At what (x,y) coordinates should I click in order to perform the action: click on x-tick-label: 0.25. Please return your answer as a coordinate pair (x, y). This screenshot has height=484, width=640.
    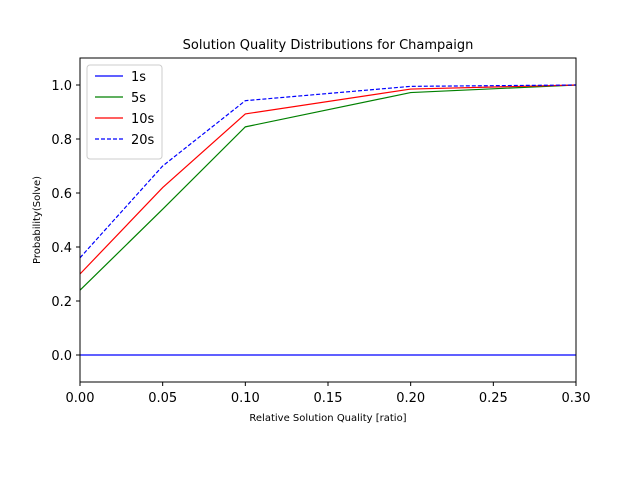
    Looking at the image, I should click on (493, 398).